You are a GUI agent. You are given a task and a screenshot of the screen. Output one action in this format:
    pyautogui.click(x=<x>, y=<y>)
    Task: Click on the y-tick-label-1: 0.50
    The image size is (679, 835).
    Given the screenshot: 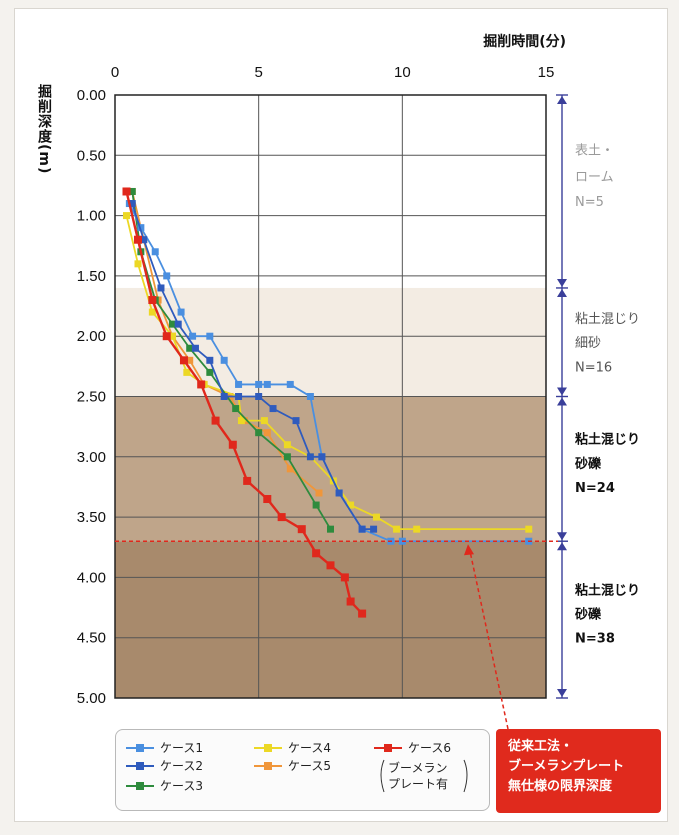 What is the action you would take?
    pyautogui.click(x=91, y=155)
    